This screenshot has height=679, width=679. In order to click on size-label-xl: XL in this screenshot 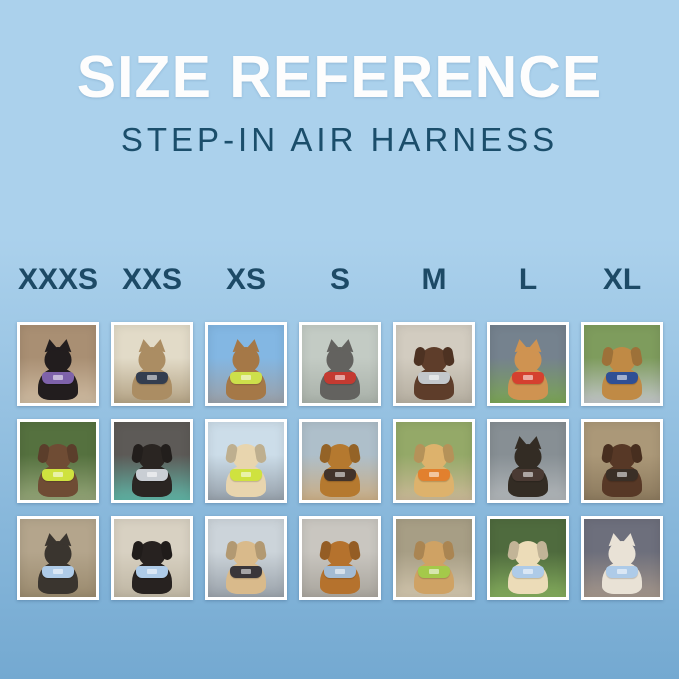, I will do `click(622, 279)`.